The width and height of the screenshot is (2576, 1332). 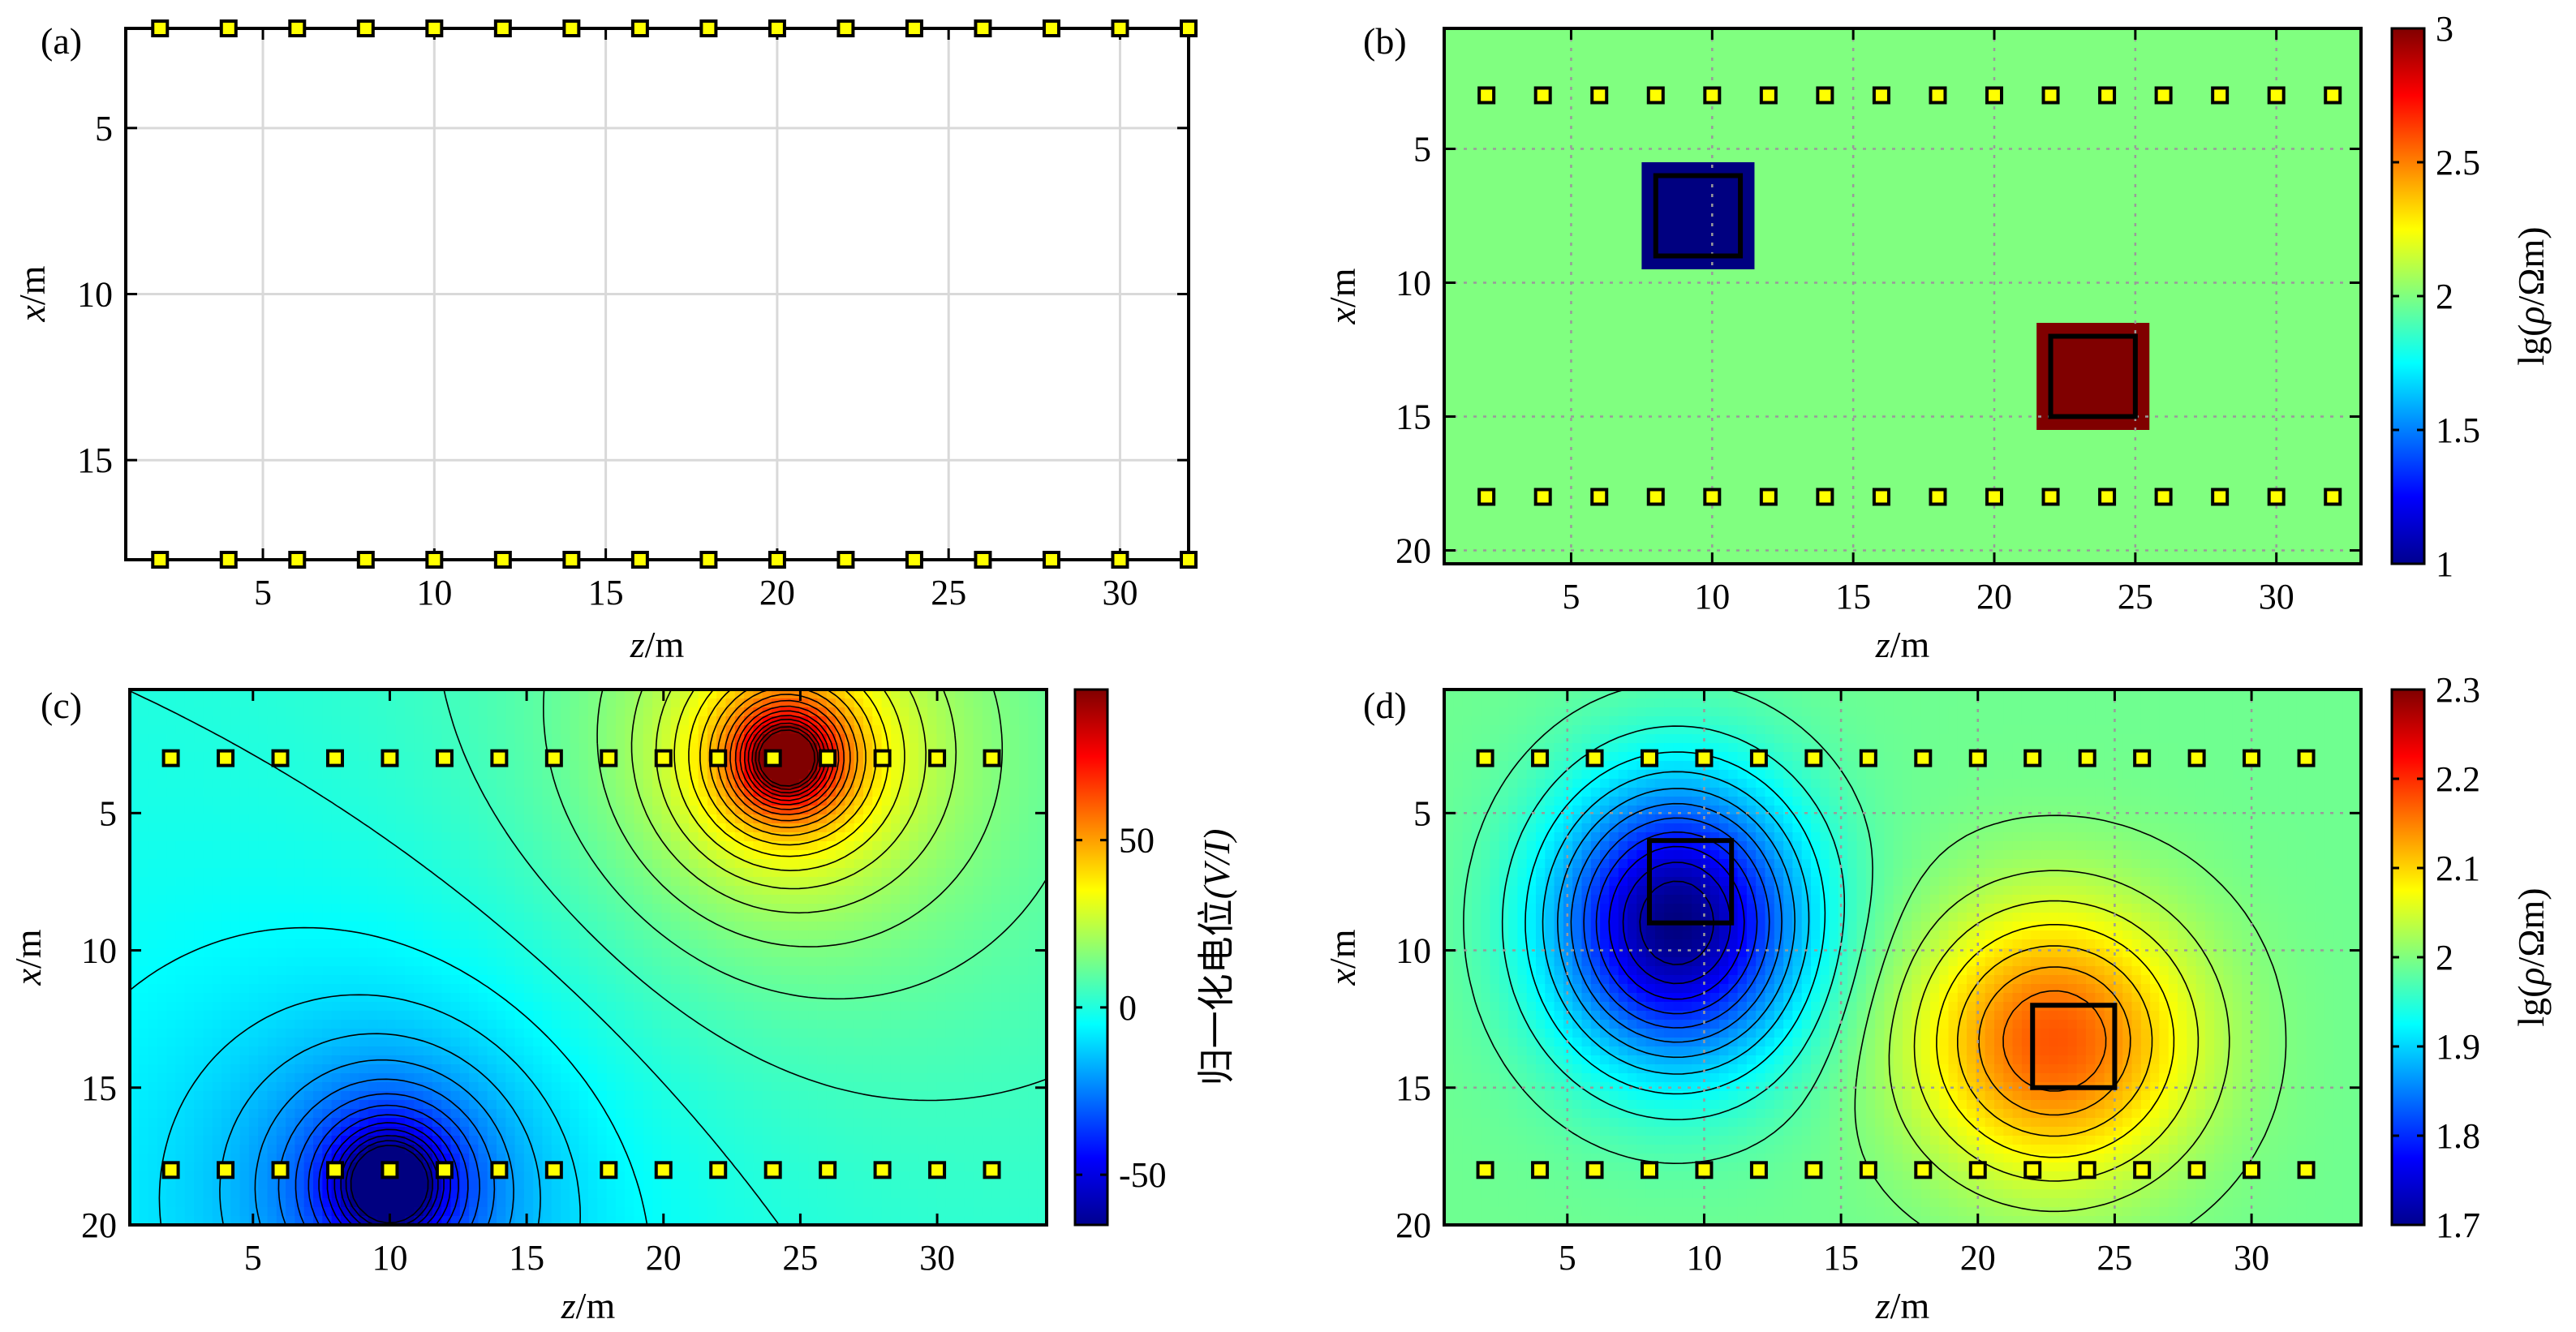 I want to click on x-tick-label: 5, so click(x=263, y=592).